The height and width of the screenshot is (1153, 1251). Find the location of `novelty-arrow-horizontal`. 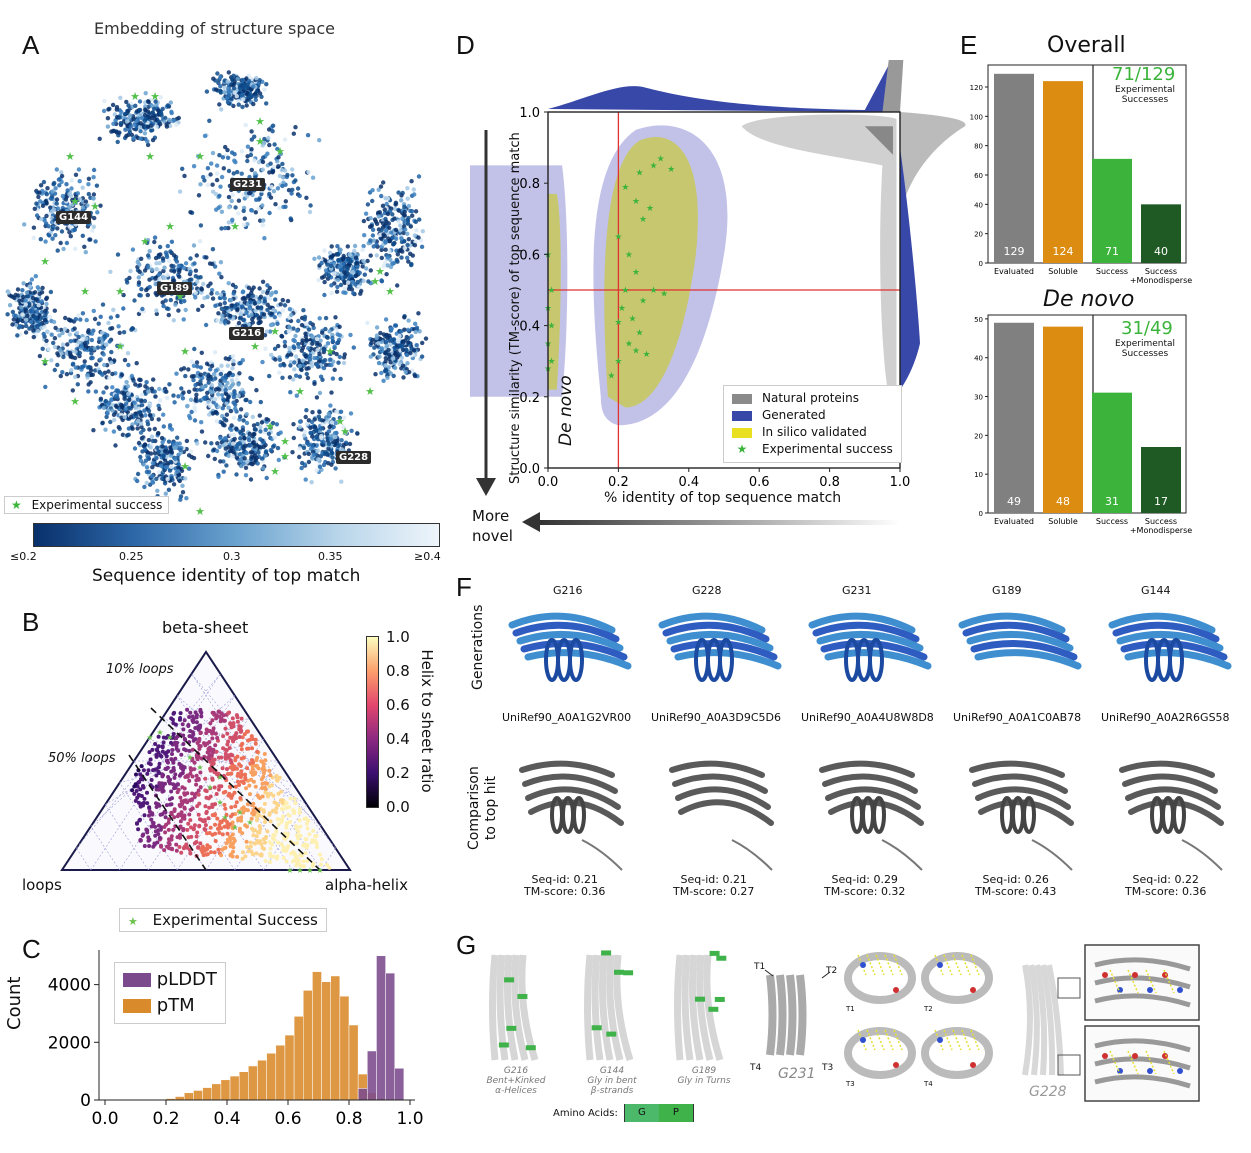

novelty-arrow-horizontal is located at coordinates (720, 522).